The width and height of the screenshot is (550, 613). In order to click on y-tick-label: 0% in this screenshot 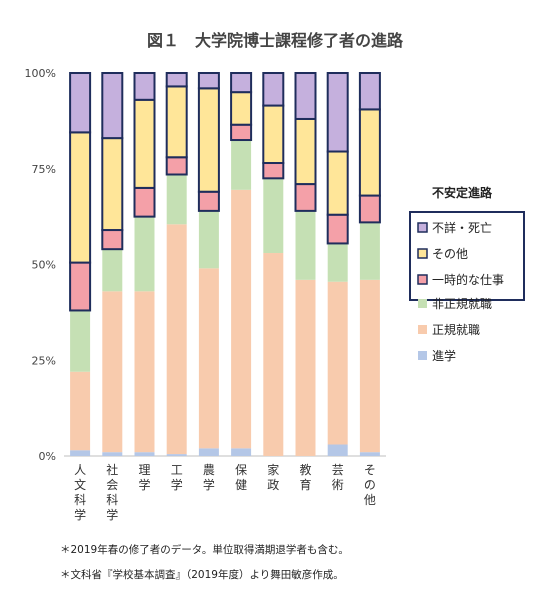, I will do `click(47, 456)`.